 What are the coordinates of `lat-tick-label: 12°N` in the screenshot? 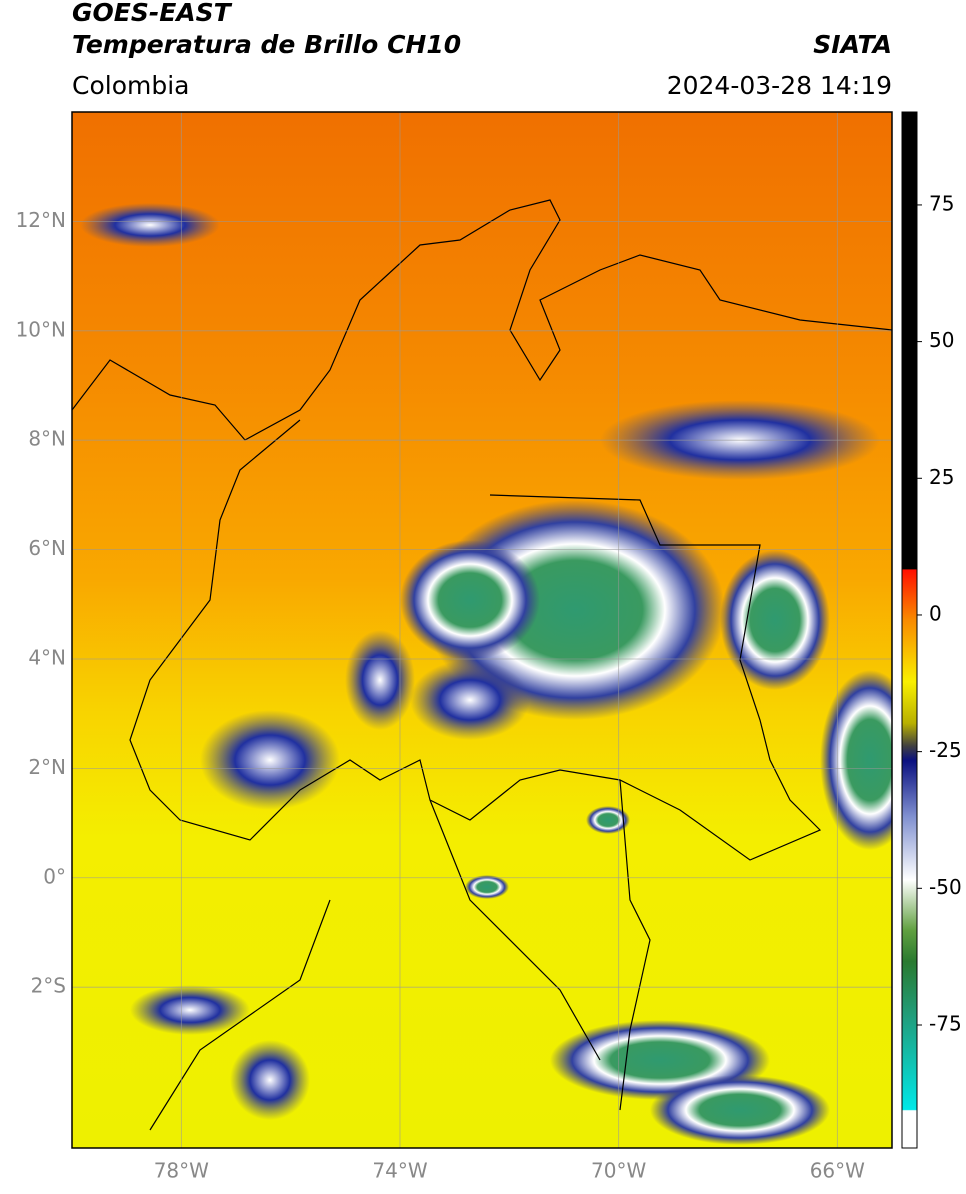 It's located at (41, 220).